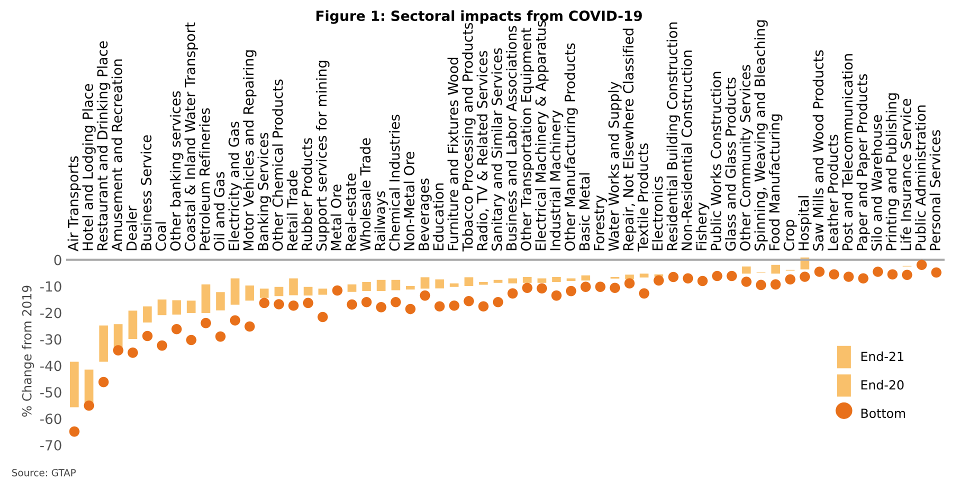 Image resolution: width=958 pixels, height=488 pixels. I want to click on x-tick-label: Rubber Products, so click(306, 194).